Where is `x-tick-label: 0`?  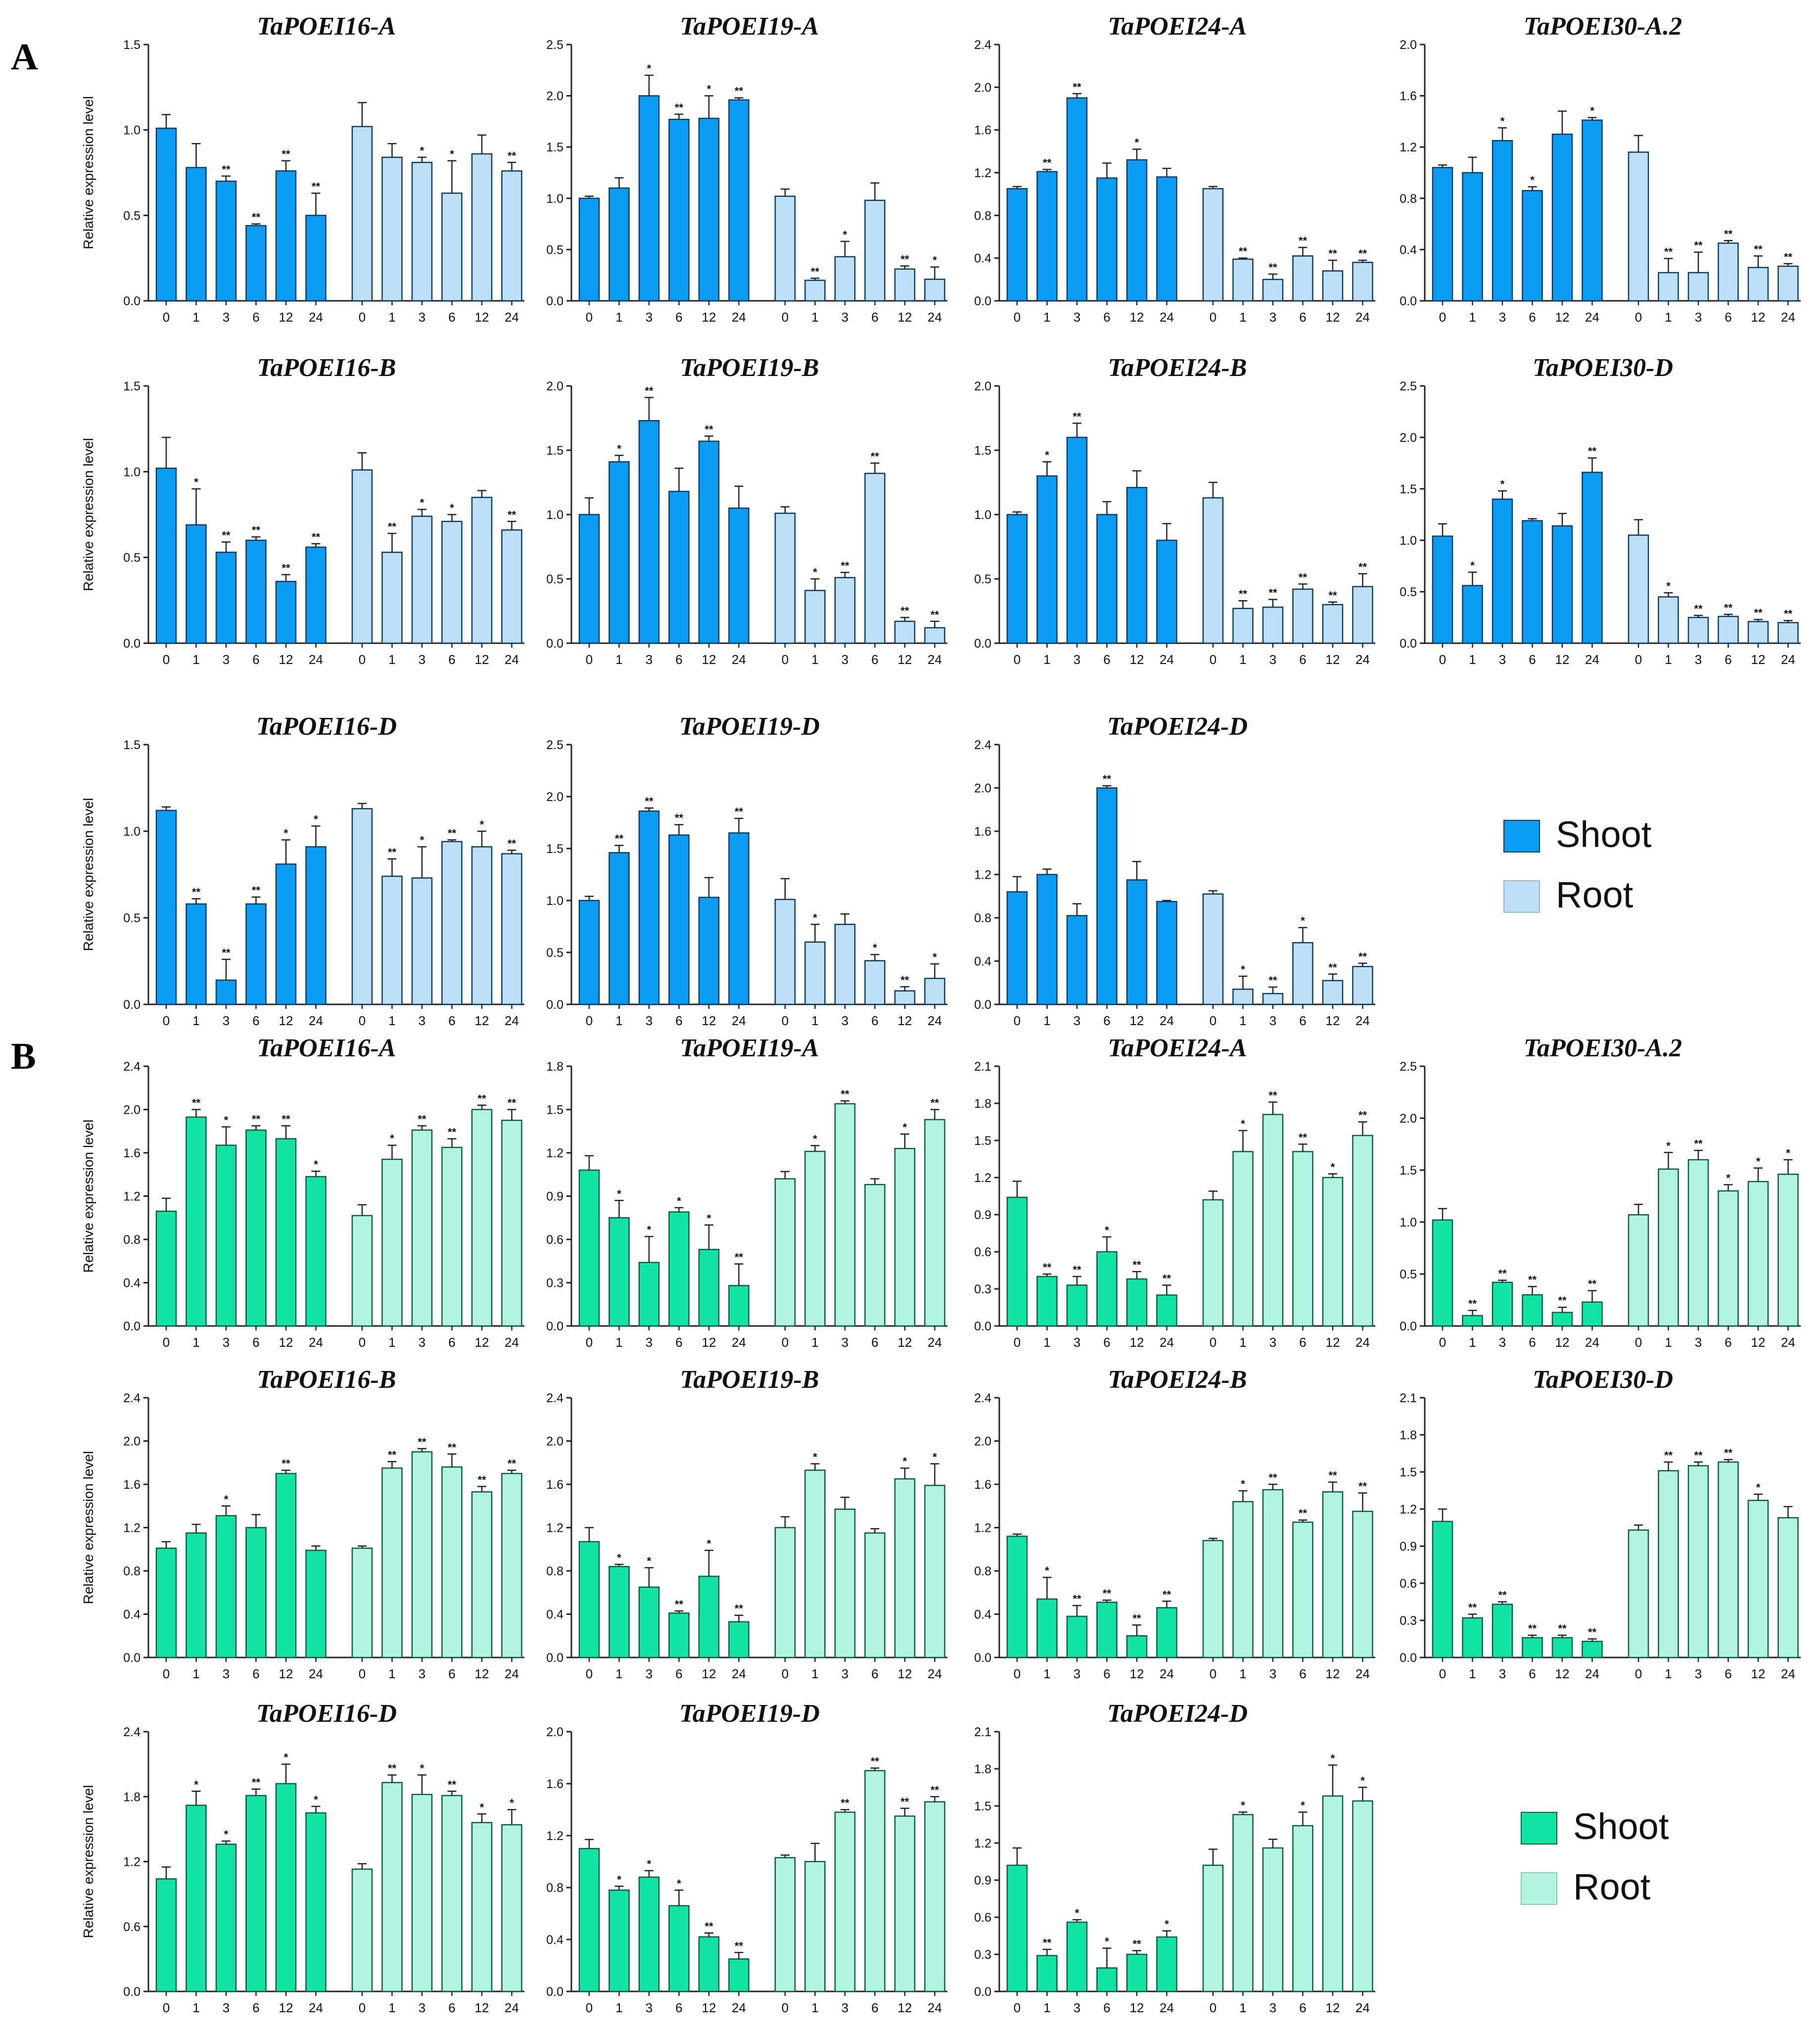
x-tick-label: 0 is located at coordinates (166, 1342).